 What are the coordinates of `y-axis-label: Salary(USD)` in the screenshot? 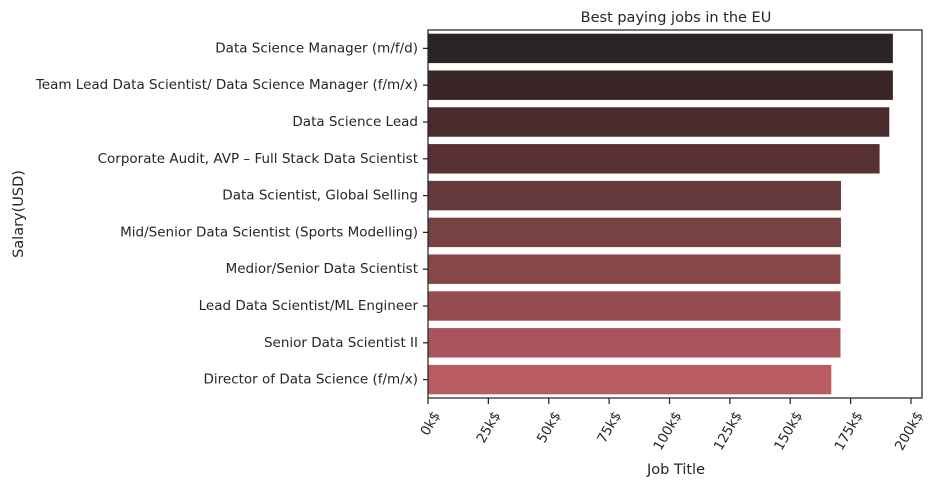 It's located at (19, 214).